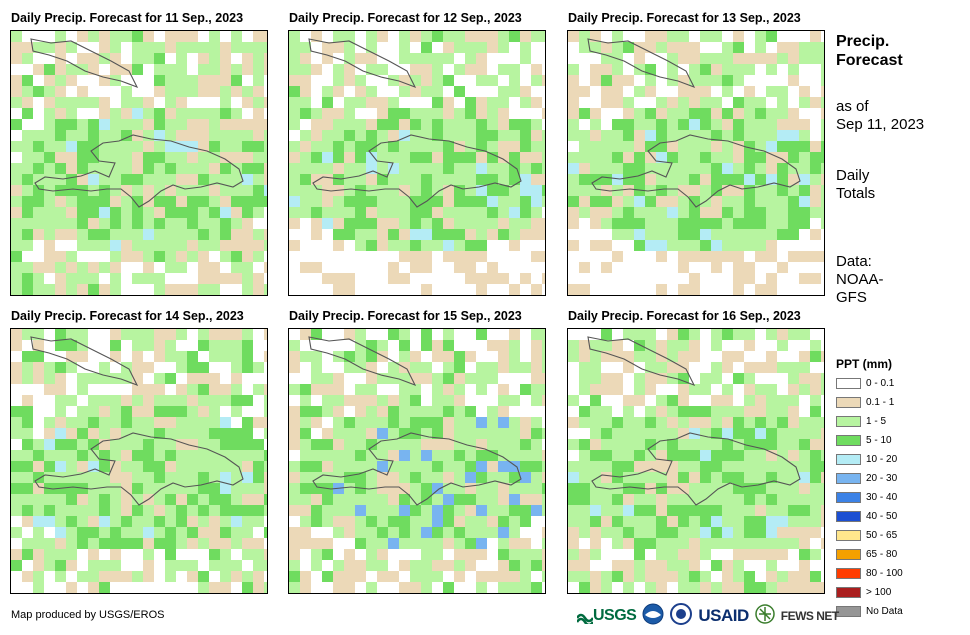  Describe the element at coordinates (879, 592) in the screenshot. I see `legend-label: > 100` at that location.